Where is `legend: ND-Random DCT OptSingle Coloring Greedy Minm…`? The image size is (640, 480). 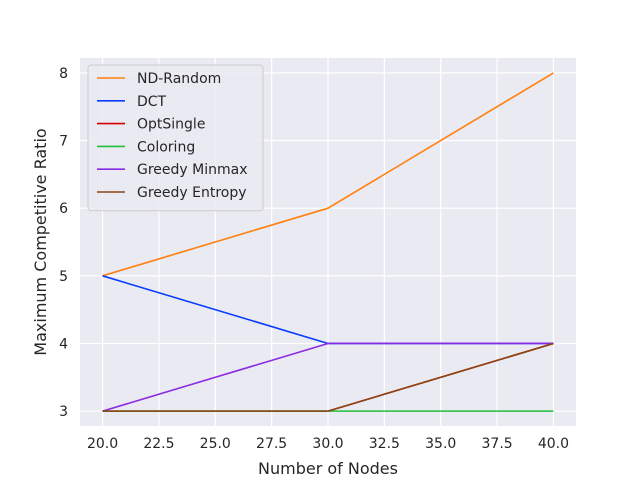
legend: ND-Random DCT OptSingle Coloring Greedy Minm… is located at coordinates (175, 138).